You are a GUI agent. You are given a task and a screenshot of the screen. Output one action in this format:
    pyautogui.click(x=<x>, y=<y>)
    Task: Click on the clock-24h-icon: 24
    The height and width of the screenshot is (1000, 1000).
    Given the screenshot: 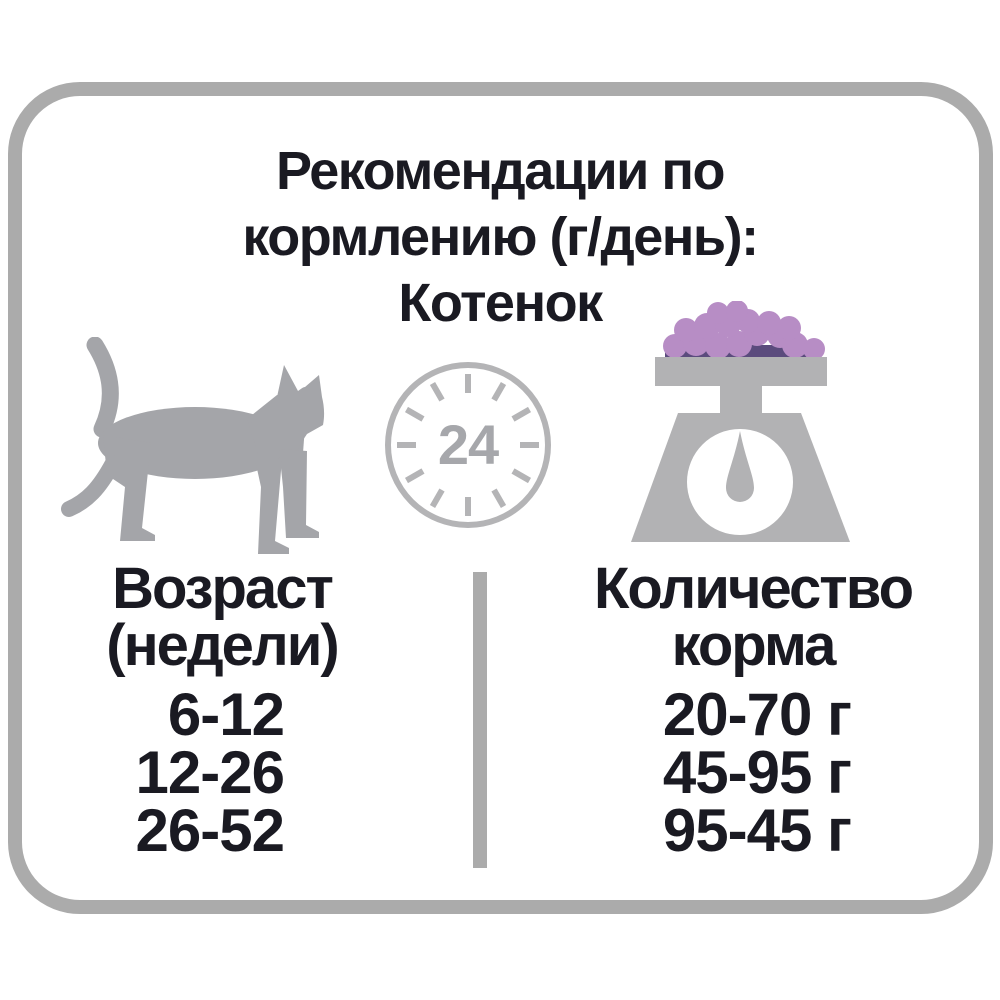 What is the action you would take?
    pyautogui.click(x=468, y=445)
    